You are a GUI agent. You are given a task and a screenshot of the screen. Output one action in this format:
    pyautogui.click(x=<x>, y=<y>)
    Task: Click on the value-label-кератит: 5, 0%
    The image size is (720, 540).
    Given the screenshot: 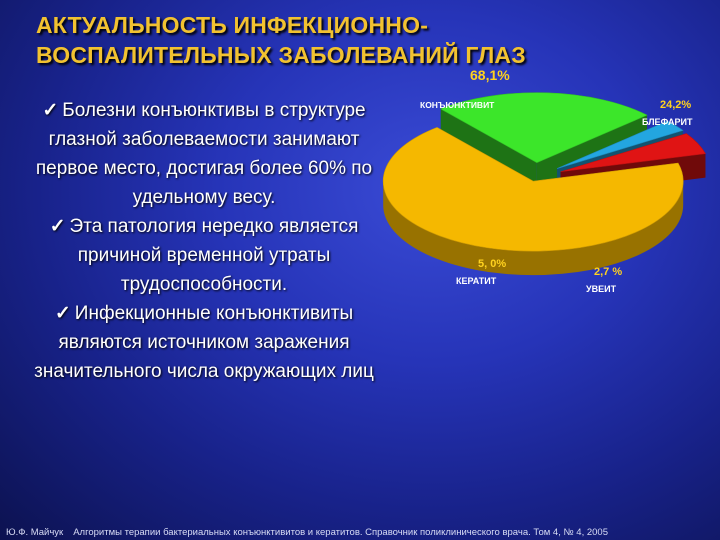 What is the action you would take?
    pyautogui.click(x=492, y=264)
    